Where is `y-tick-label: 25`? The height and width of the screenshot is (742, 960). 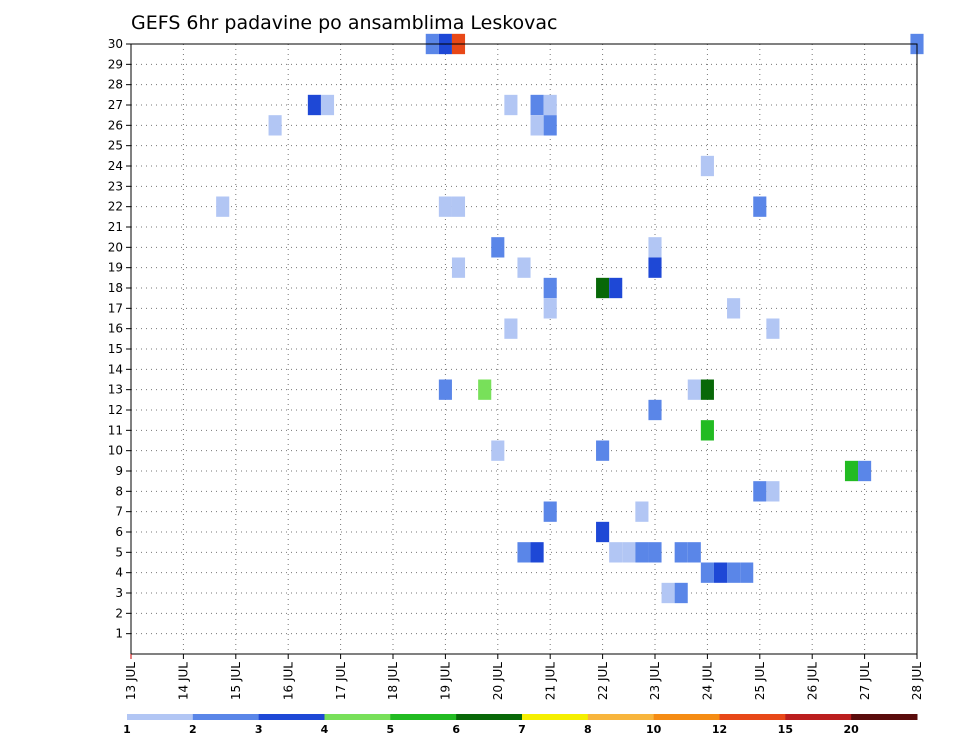
y-tick-label: 25 is located at coordinates (115, 146).